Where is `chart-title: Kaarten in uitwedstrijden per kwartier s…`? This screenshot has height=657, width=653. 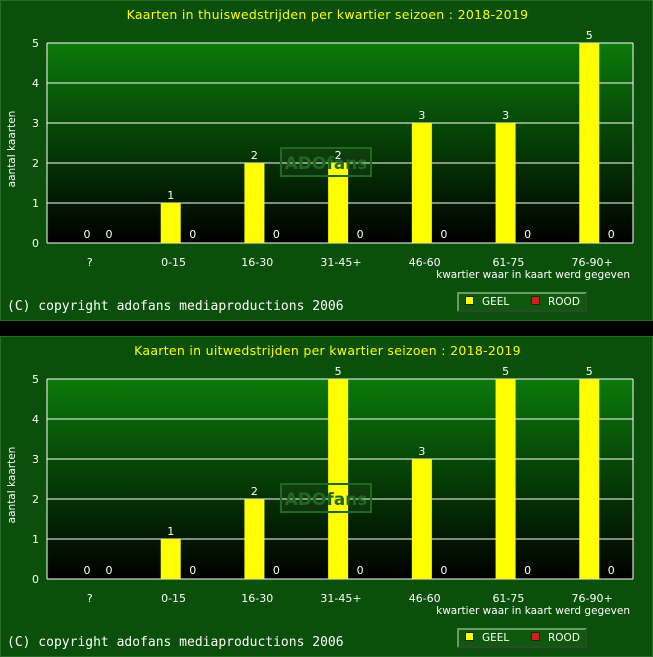 chart-title: Kaarten in uitwedstrijden per kwartier s… is located at coordinates (327, 350).